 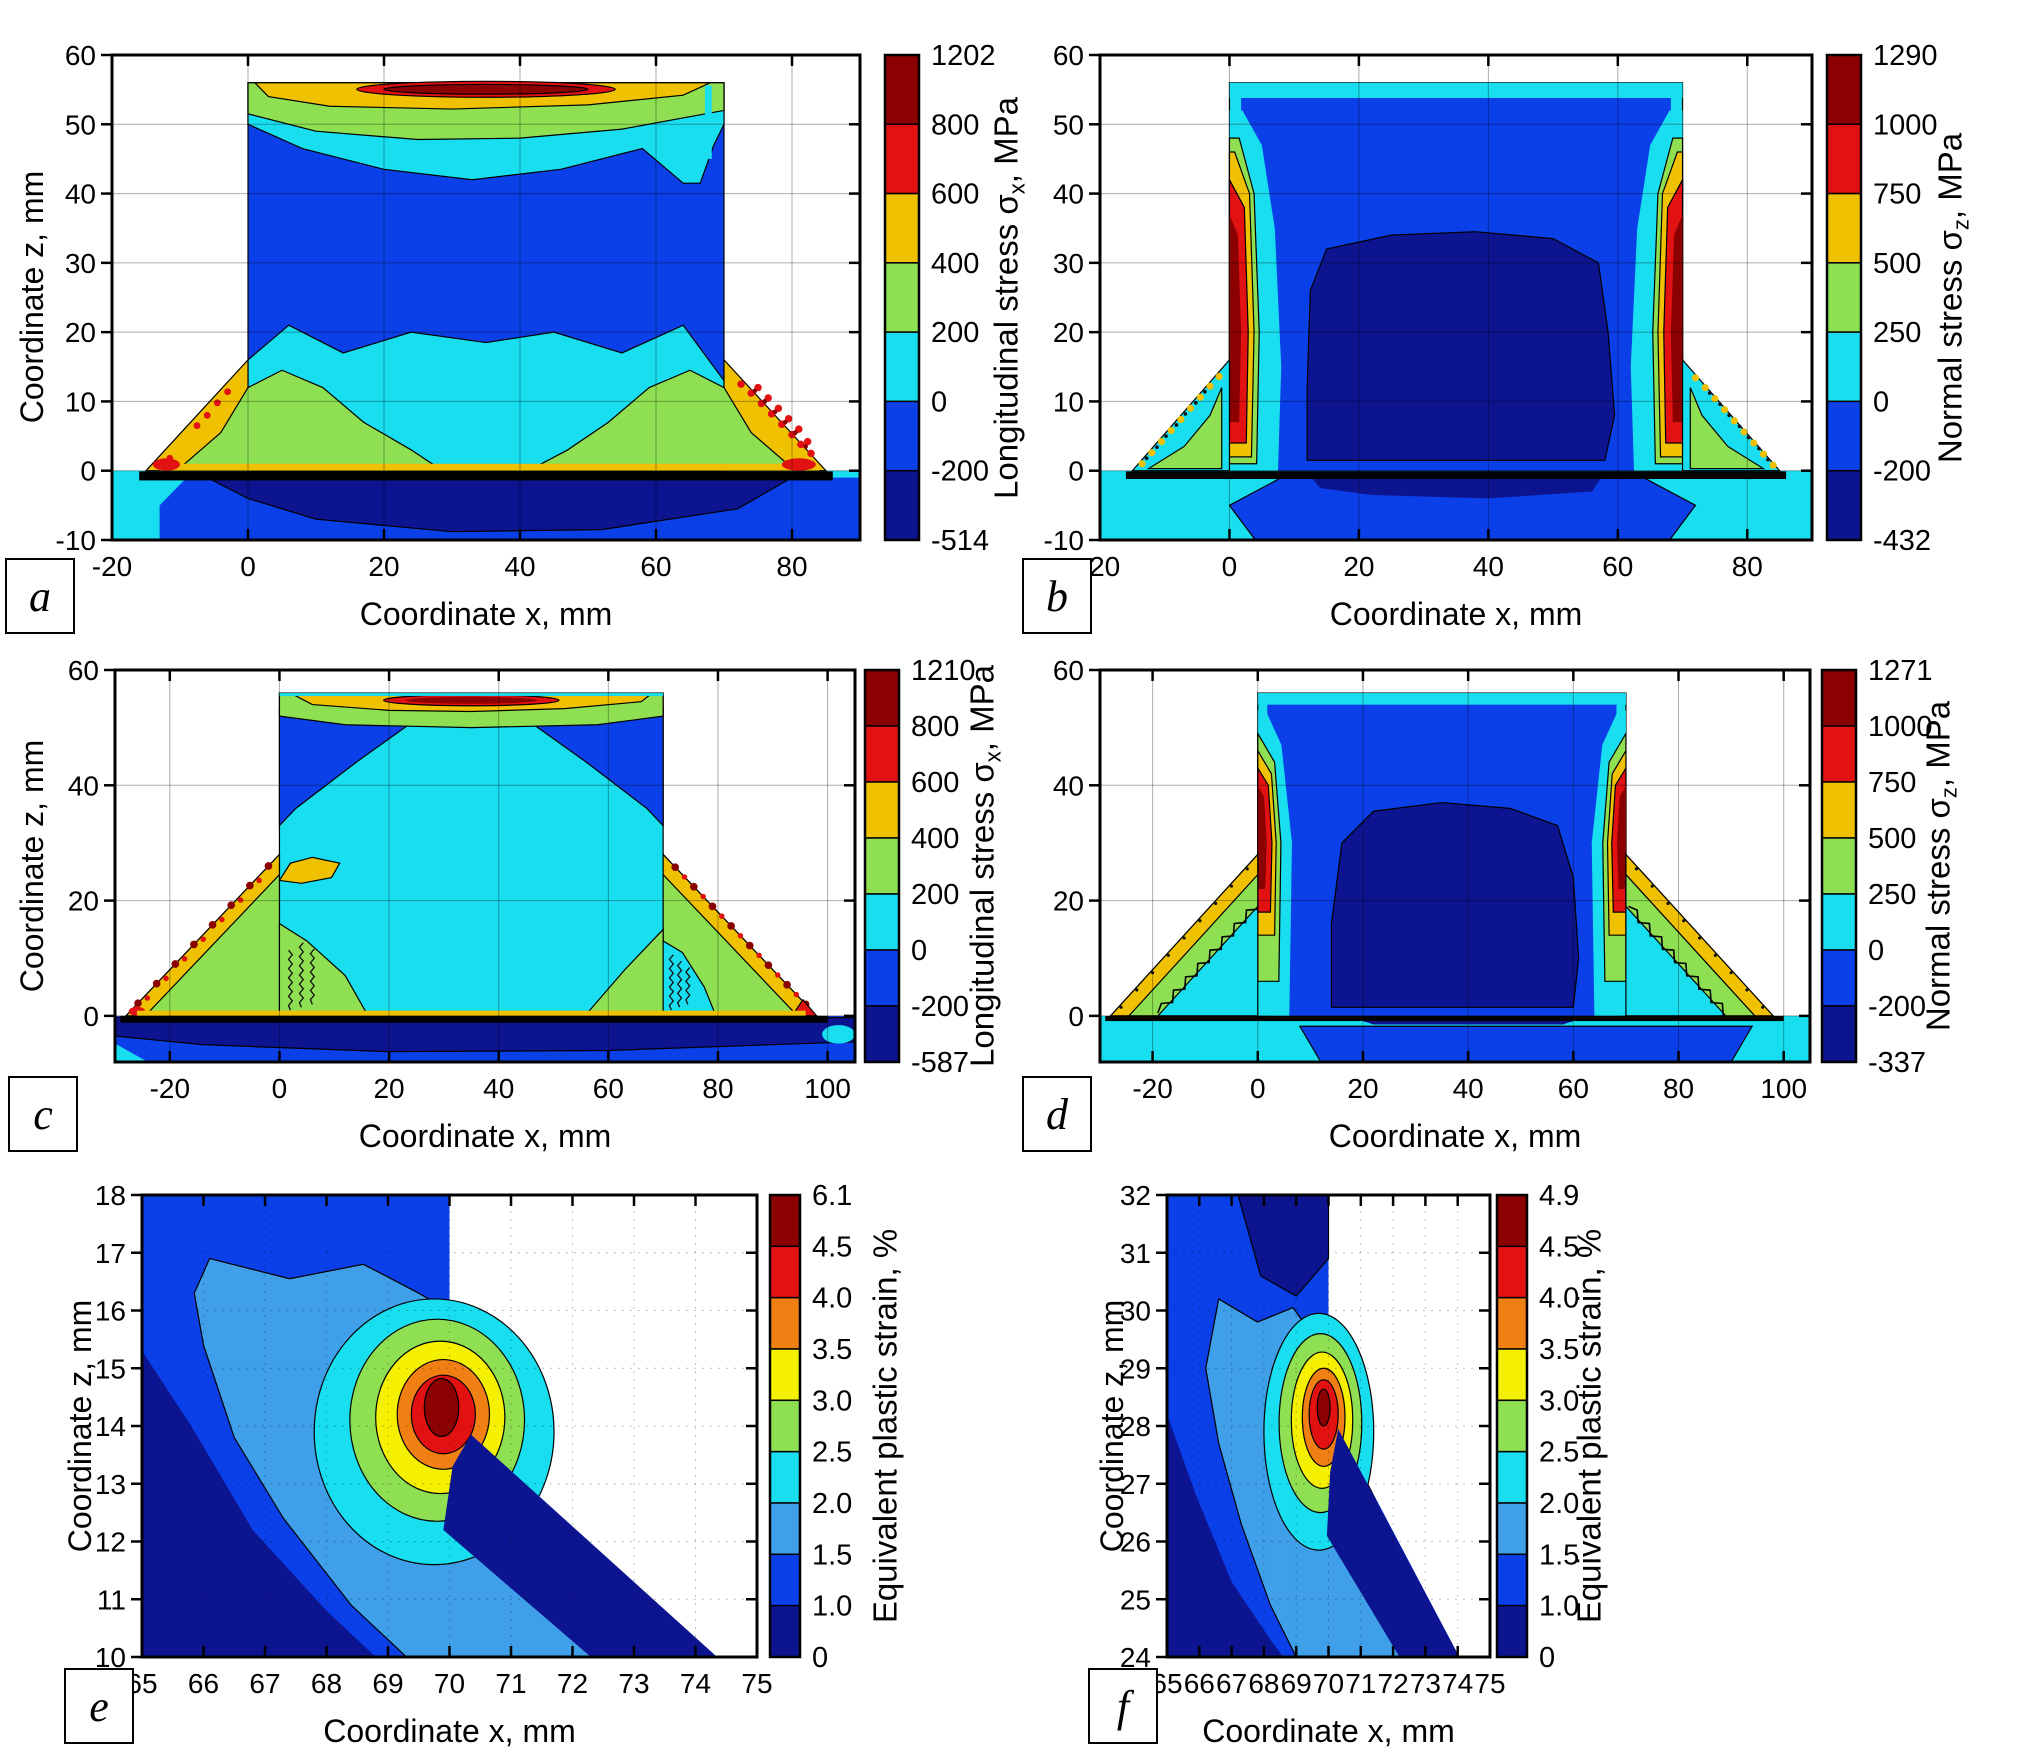 I want to click on svg-text: 30, so click(x=1068, y=263).